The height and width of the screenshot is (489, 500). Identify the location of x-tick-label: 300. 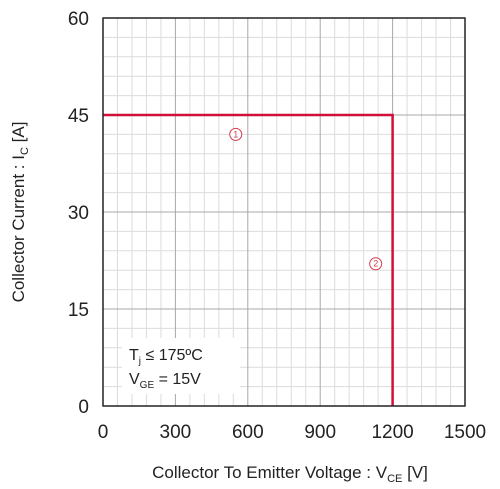
(176, 432).